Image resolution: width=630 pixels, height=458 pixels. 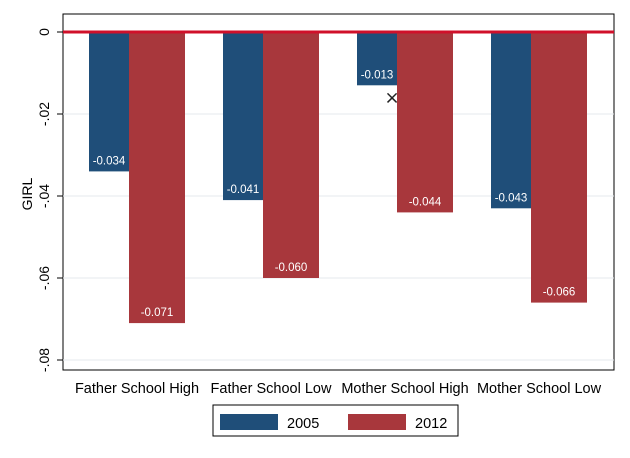 What do you see at coordinates (44, 360) in the screenshot?
I see `y-tick-label: -.08` at bounding box center [44, 360].